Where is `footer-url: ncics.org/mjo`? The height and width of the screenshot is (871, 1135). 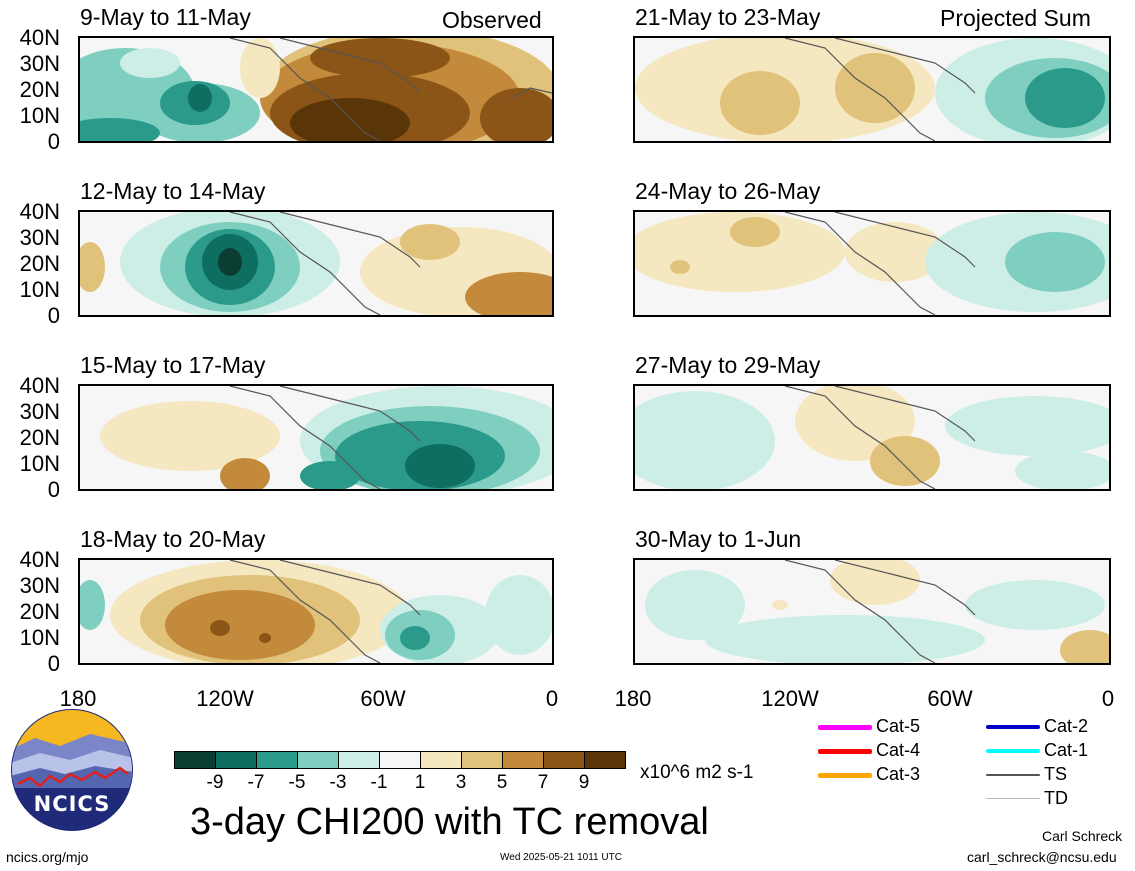
footer-url: ncics.org/mjo is located at coordinates (47, 857).